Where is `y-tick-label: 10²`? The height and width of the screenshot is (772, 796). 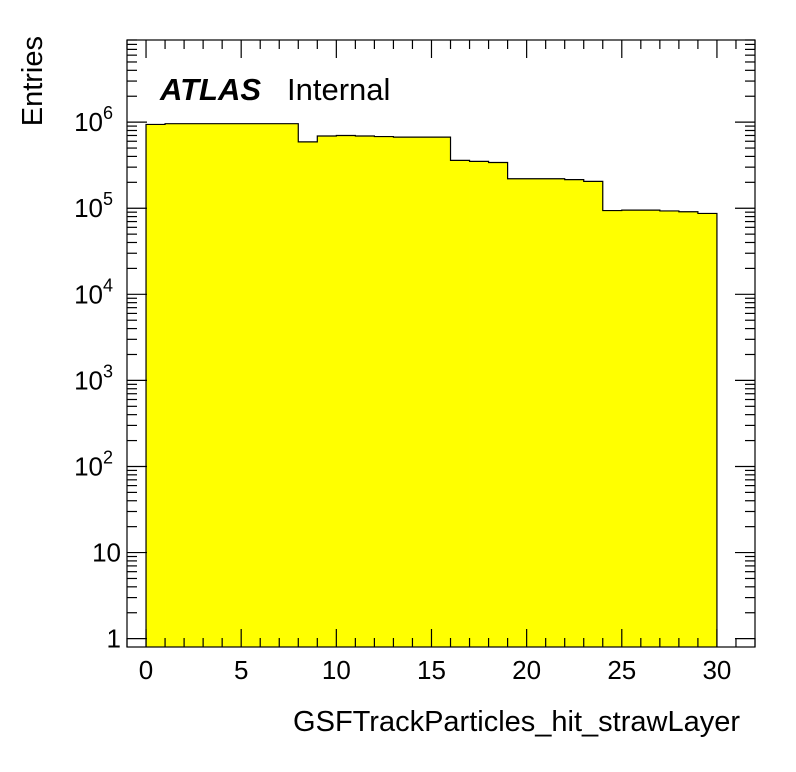 y-tick-label: 10² is located at coordinates (93, 464).